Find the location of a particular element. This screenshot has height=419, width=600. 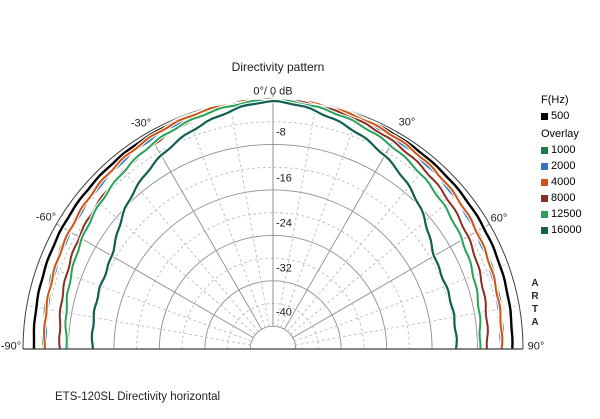

grid-spoke--60deg is located at coordinates (155, 281).